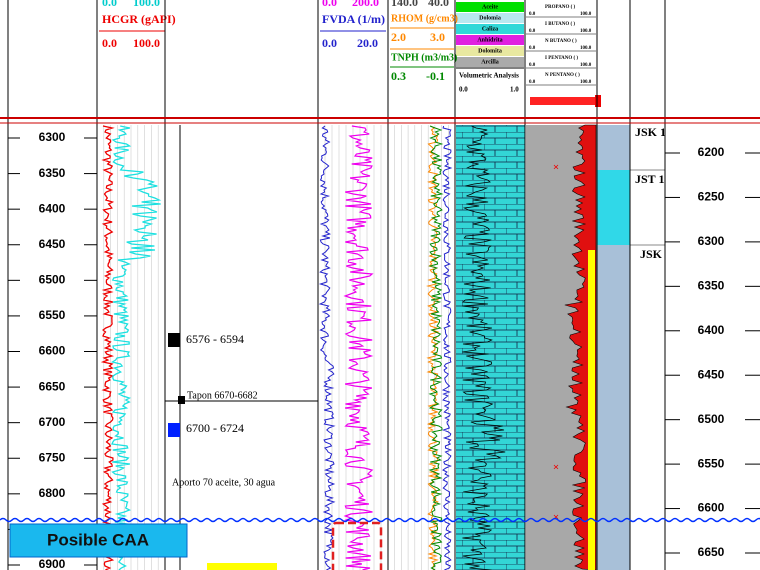  I want to click on depth-label: 6900, so click(52, 563).